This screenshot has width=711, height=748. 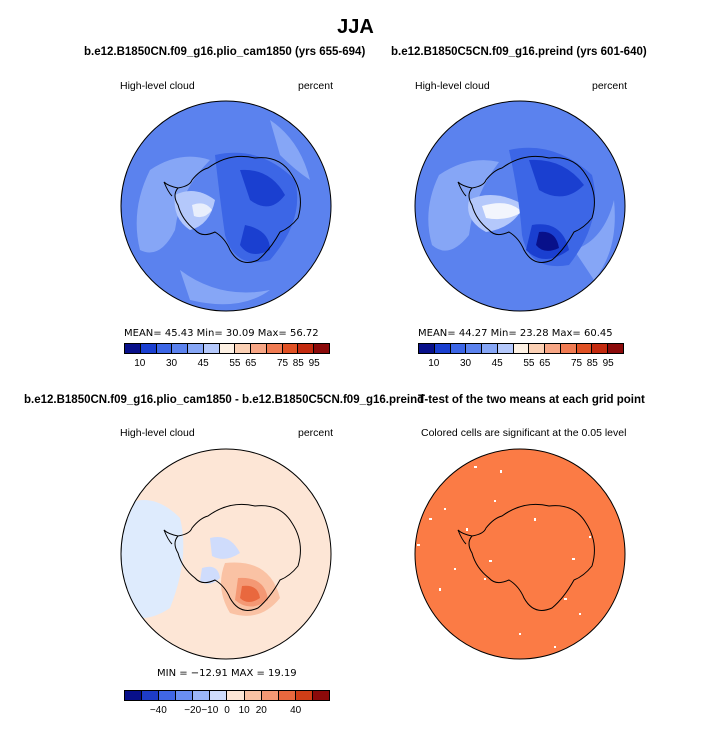 What do you see at coordinates (256, 207) in the screenshot?
I see `contour-fill-dark` at bounding box center [256, 207].